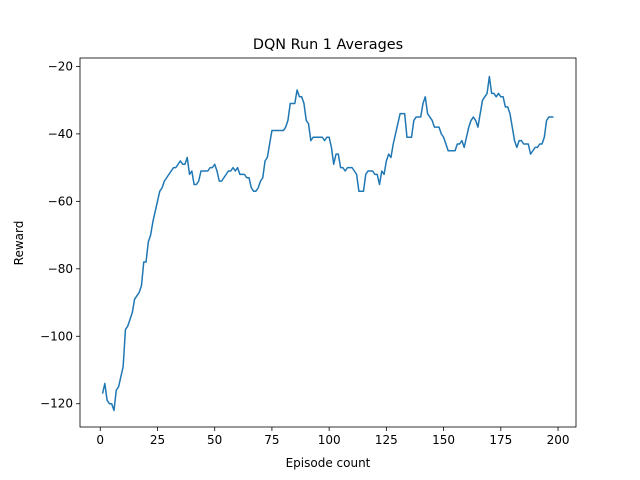 The width and height of the screenshot is (640, 480). I want to click on x-tick-label: 25, so click(157, 440).